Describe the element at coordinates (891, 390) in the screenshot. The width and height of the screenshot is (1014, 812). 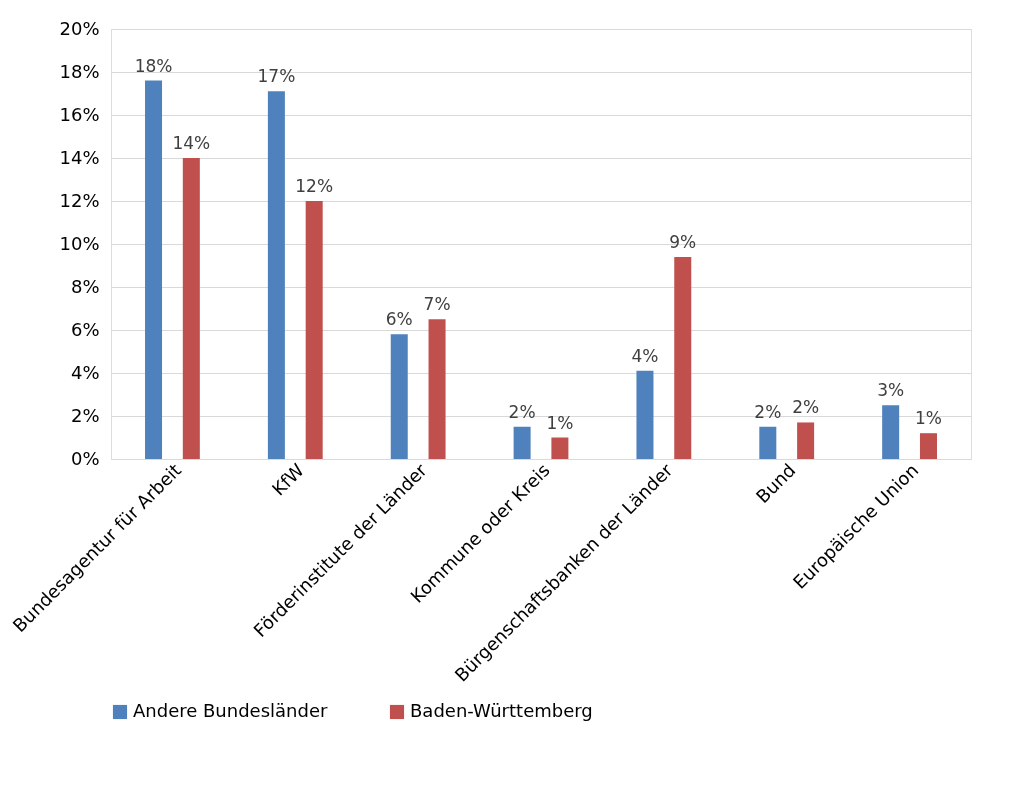
I see `data-label: 3%` at that location.